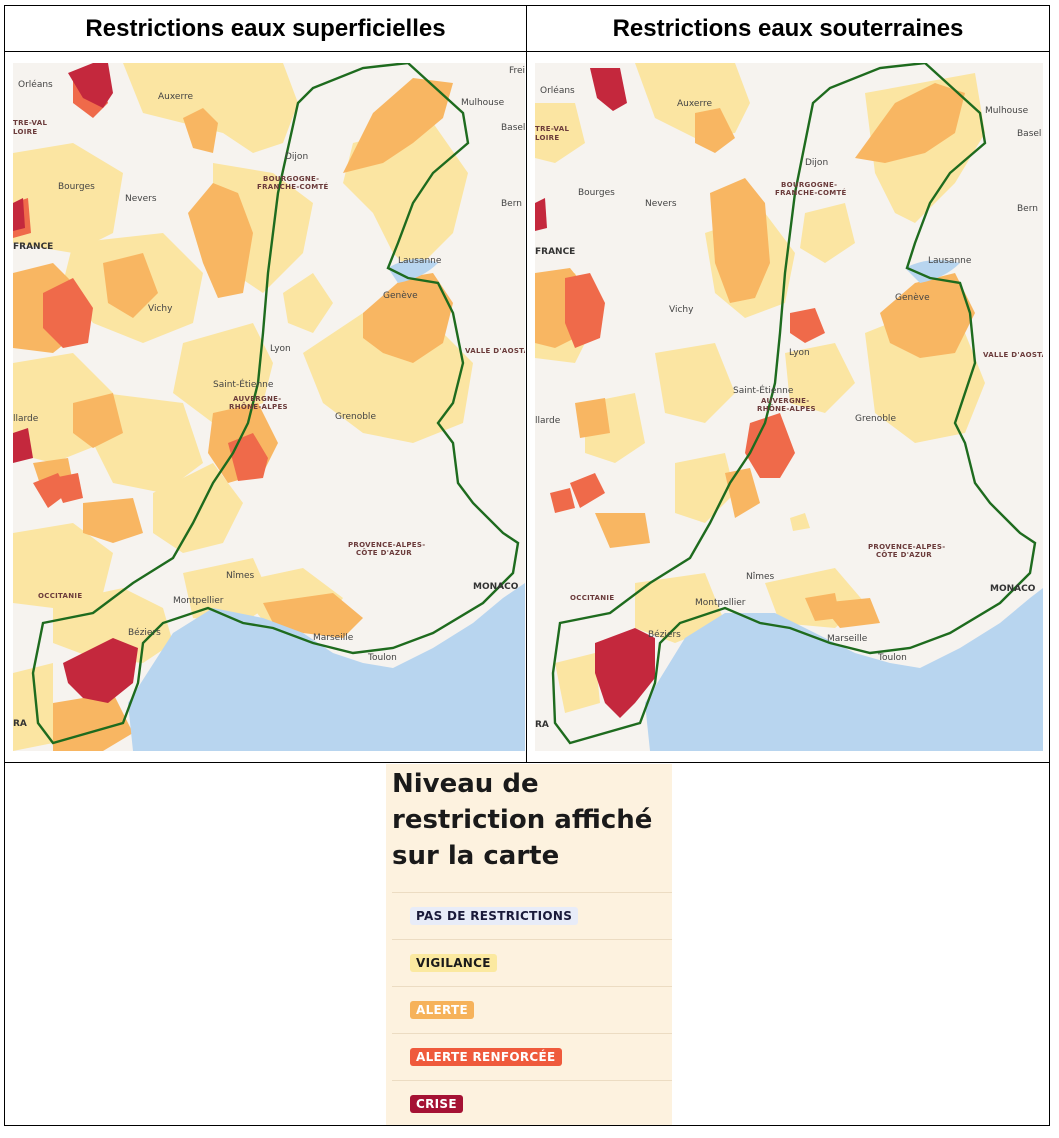 The image size is (1059, 1138). I want to click on header-surface-water: Restrictions eaux superficielles, so click(265, 28).